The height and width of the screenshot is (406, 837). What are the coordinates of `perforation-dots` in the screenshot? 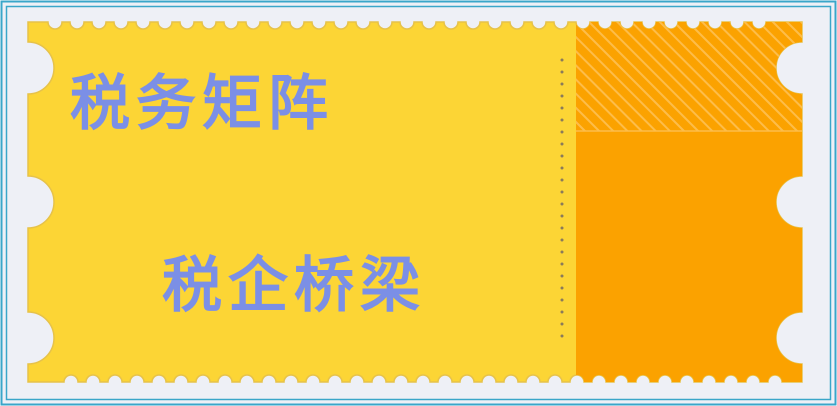 It's located at (562, 198).